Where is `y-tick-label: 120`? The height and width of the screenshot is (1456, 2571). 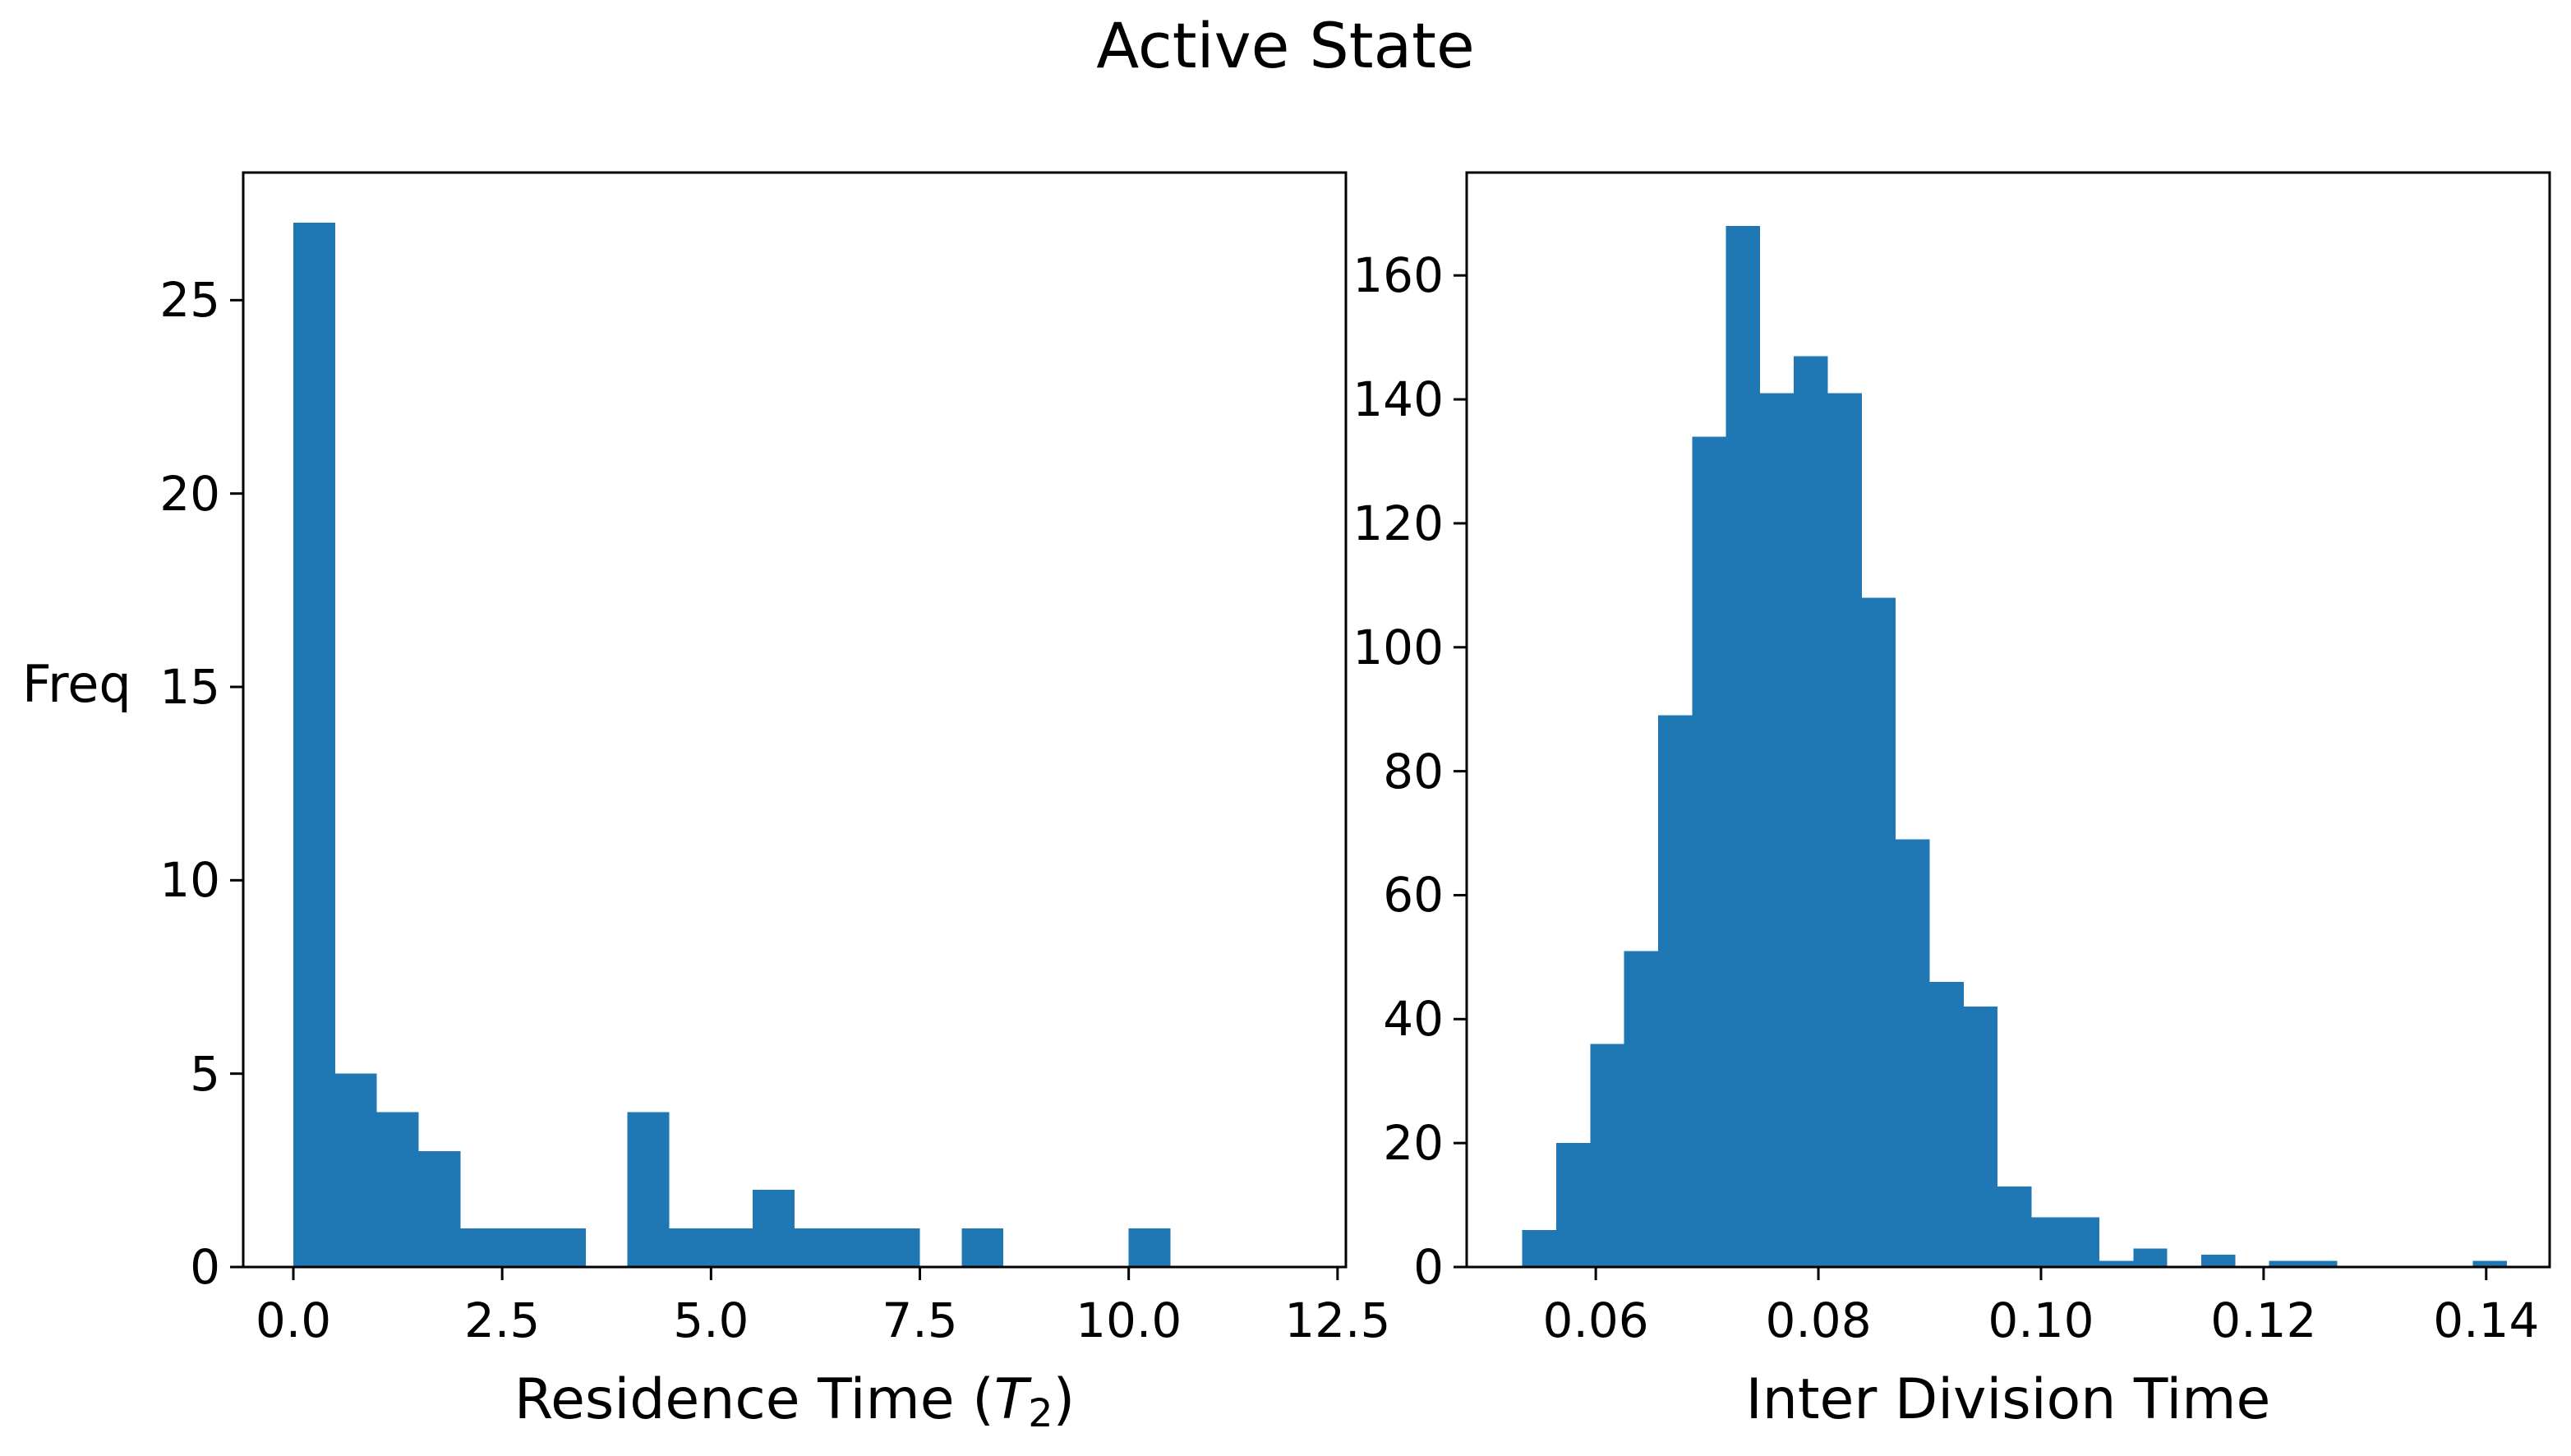
y-tick-label: 120 is located at coordinates (1398, 523).